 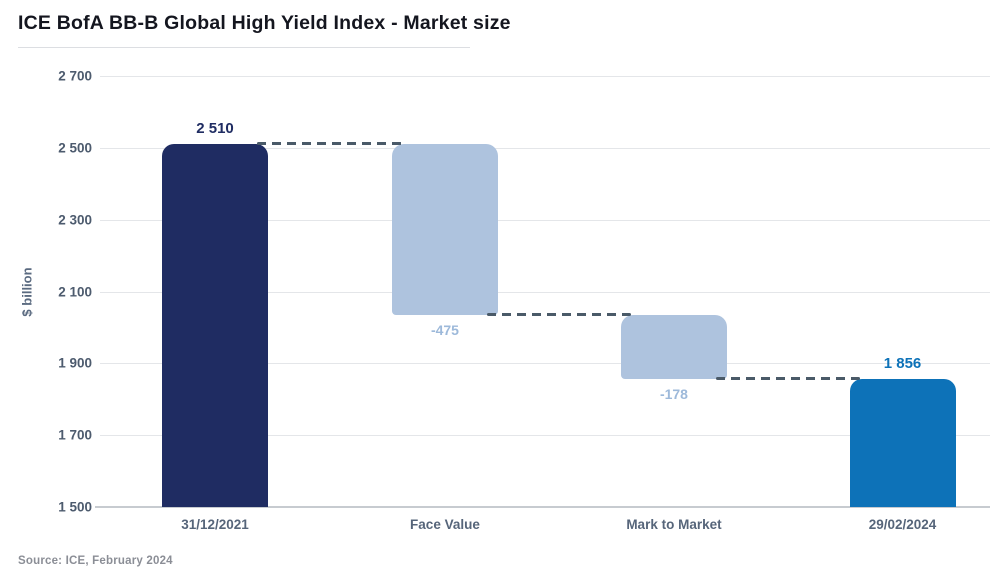 I want to click on x-tick-label-mark-to-market: Mark to Market, so click(x=674, y=524).